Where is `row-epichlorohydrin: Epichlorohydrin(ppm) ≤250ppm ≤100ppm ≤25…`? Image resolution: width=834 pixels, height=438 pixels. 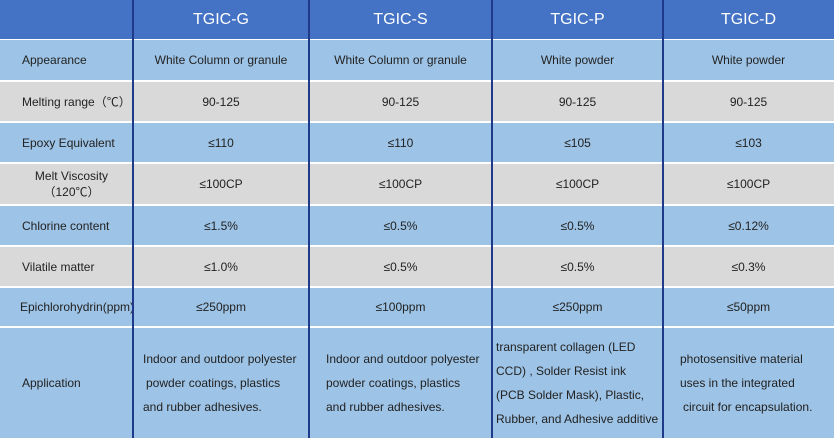
row-epichlorohydrin: Epichlorohydrin(ppm) ≤250ppm ≤100ppm ≤25… is located at coordinates (417, 307).